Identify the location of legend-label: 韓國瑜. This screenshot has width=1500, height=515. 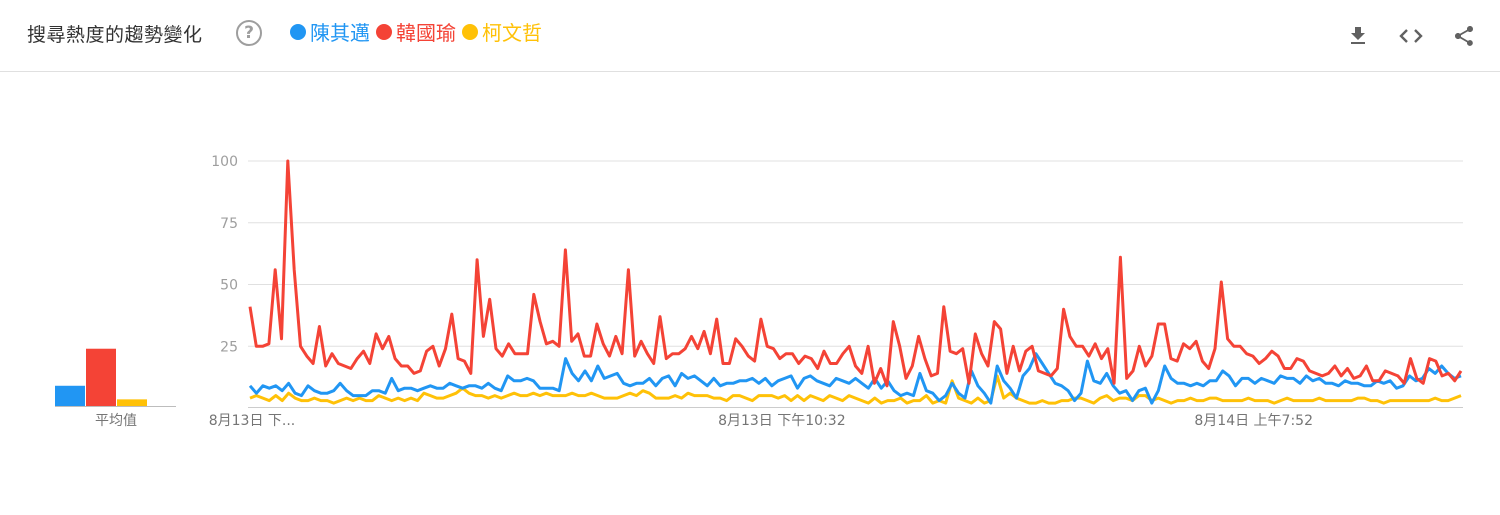
(426, 33).